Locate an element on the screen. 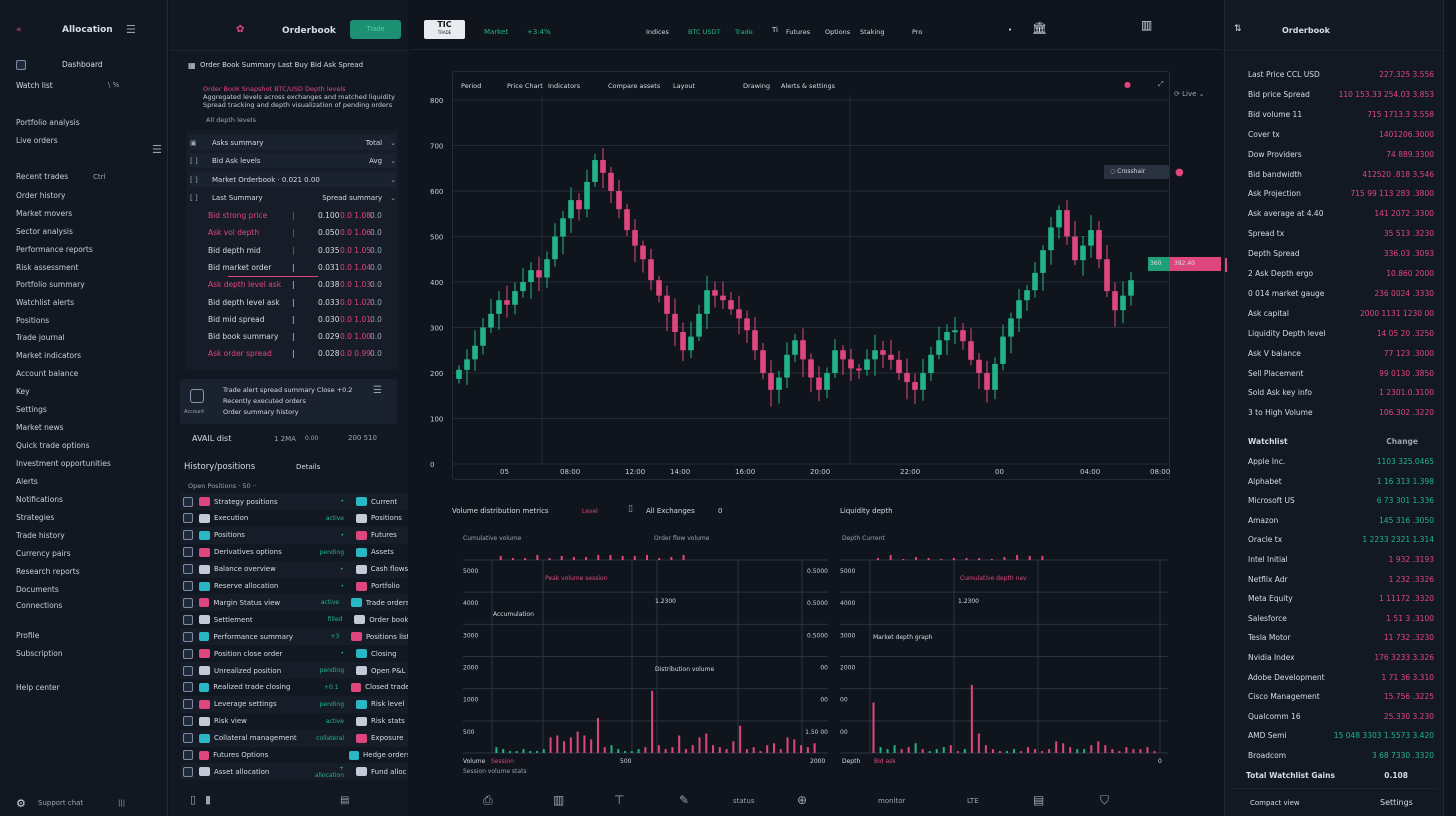  chart-tool: Compare assets is located at coordinates (634, 86).